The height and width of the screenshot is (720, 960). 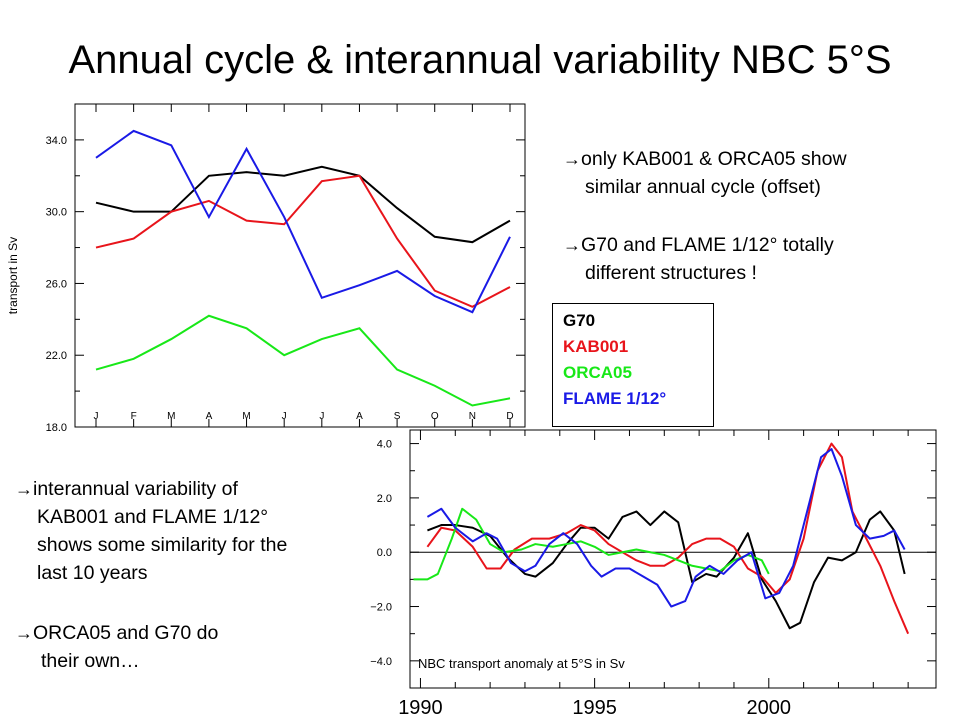 I want to click on y-tick-label: 26.0, so click(x=56, y=284).